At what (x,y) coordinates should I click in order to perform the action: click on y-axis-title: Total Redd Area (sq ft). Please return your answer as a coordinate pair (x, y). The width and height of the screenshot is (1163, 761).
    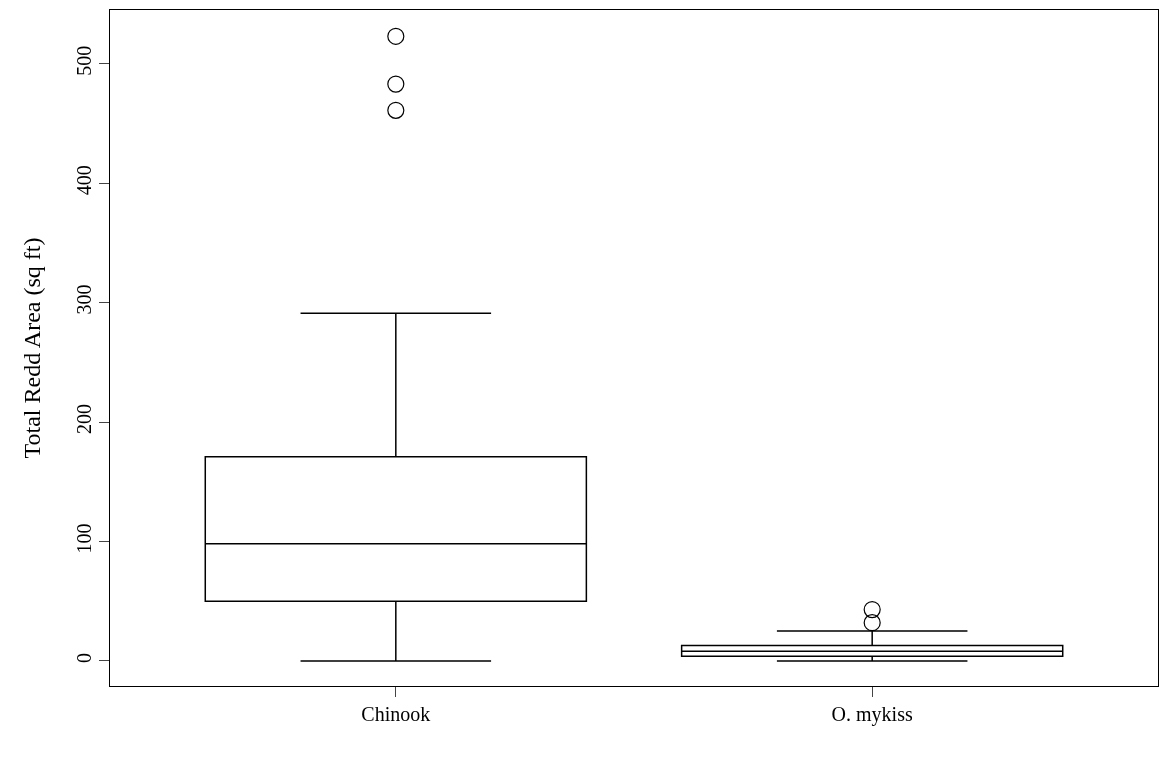
    Looking at the image, I should click on (32, 348).